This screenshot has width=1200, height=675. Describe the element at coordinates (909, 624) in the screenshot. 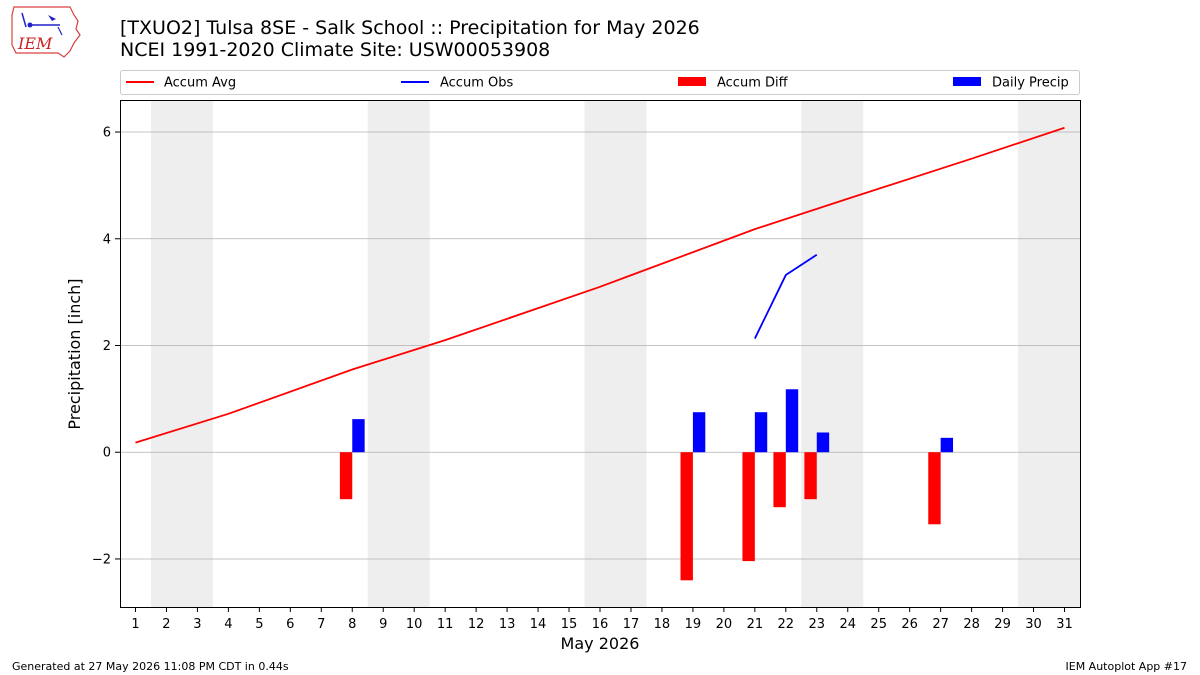

I see `x-tick-label: 26` at that location.